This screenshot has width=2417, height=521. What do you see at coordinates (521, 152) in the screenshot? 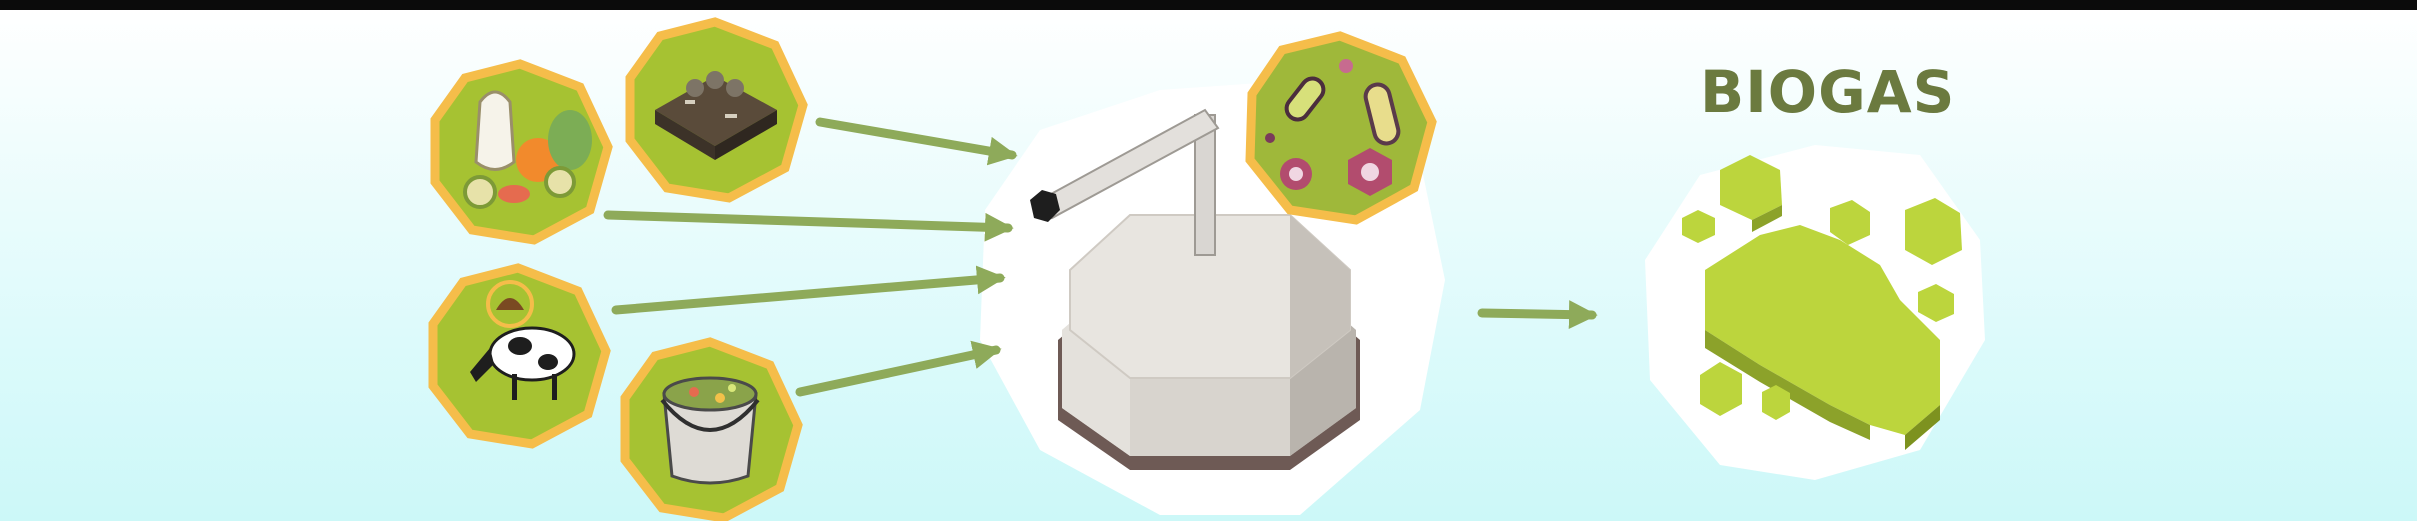
I see `food-waste-icon` at bounding box center [521, 152].